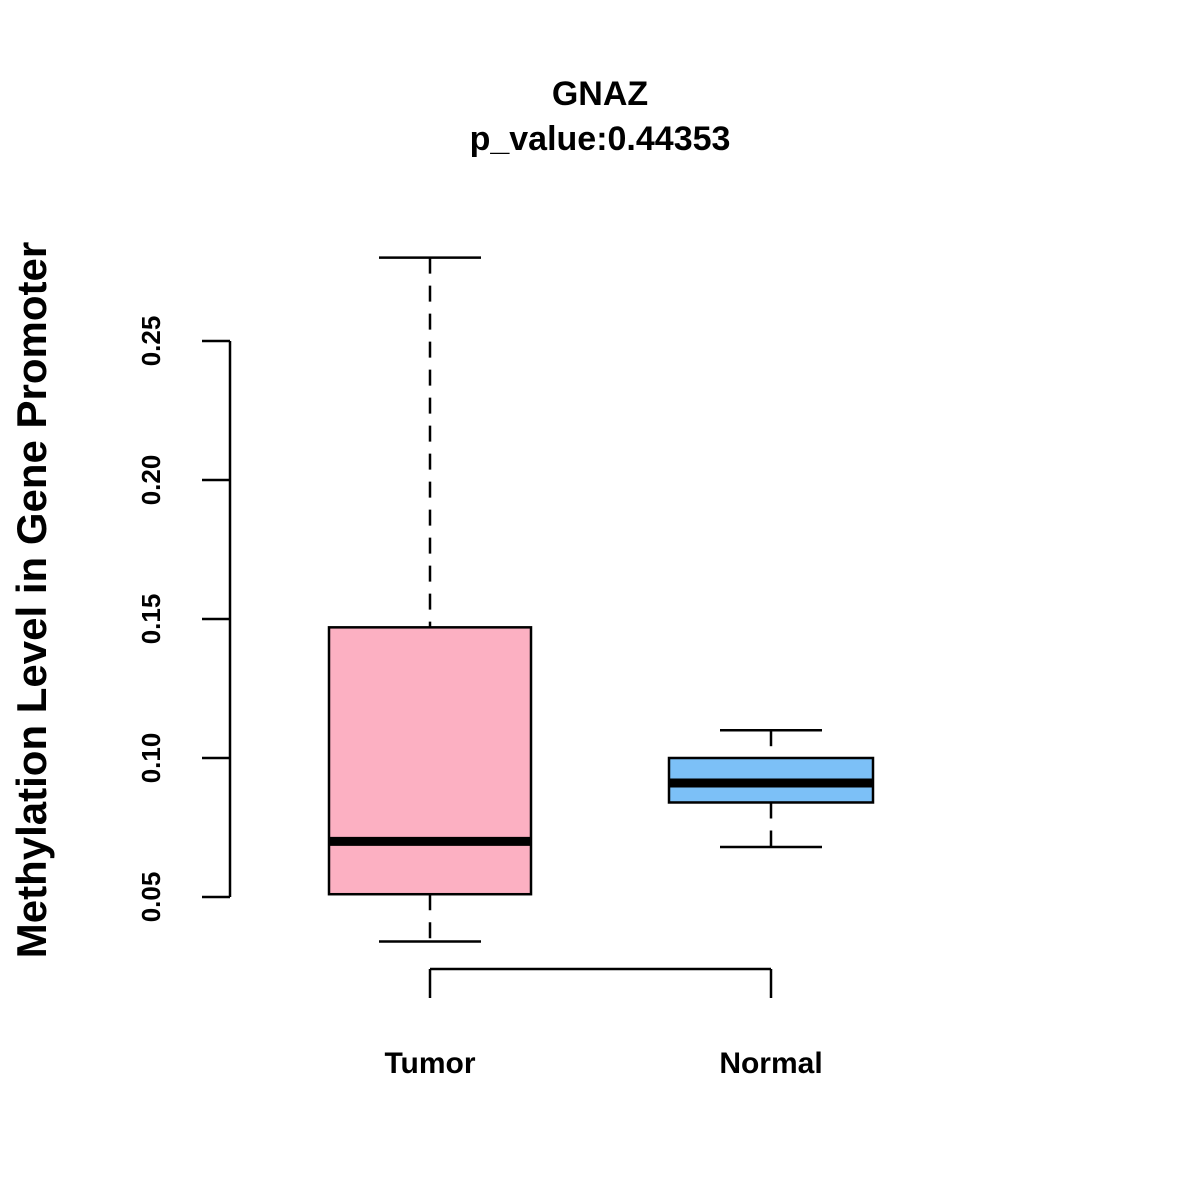 This screenshot has width=1200, height=1200. Describe the element at coordinates (600, 982) in the screenshot. I see `x-axis` at that location.